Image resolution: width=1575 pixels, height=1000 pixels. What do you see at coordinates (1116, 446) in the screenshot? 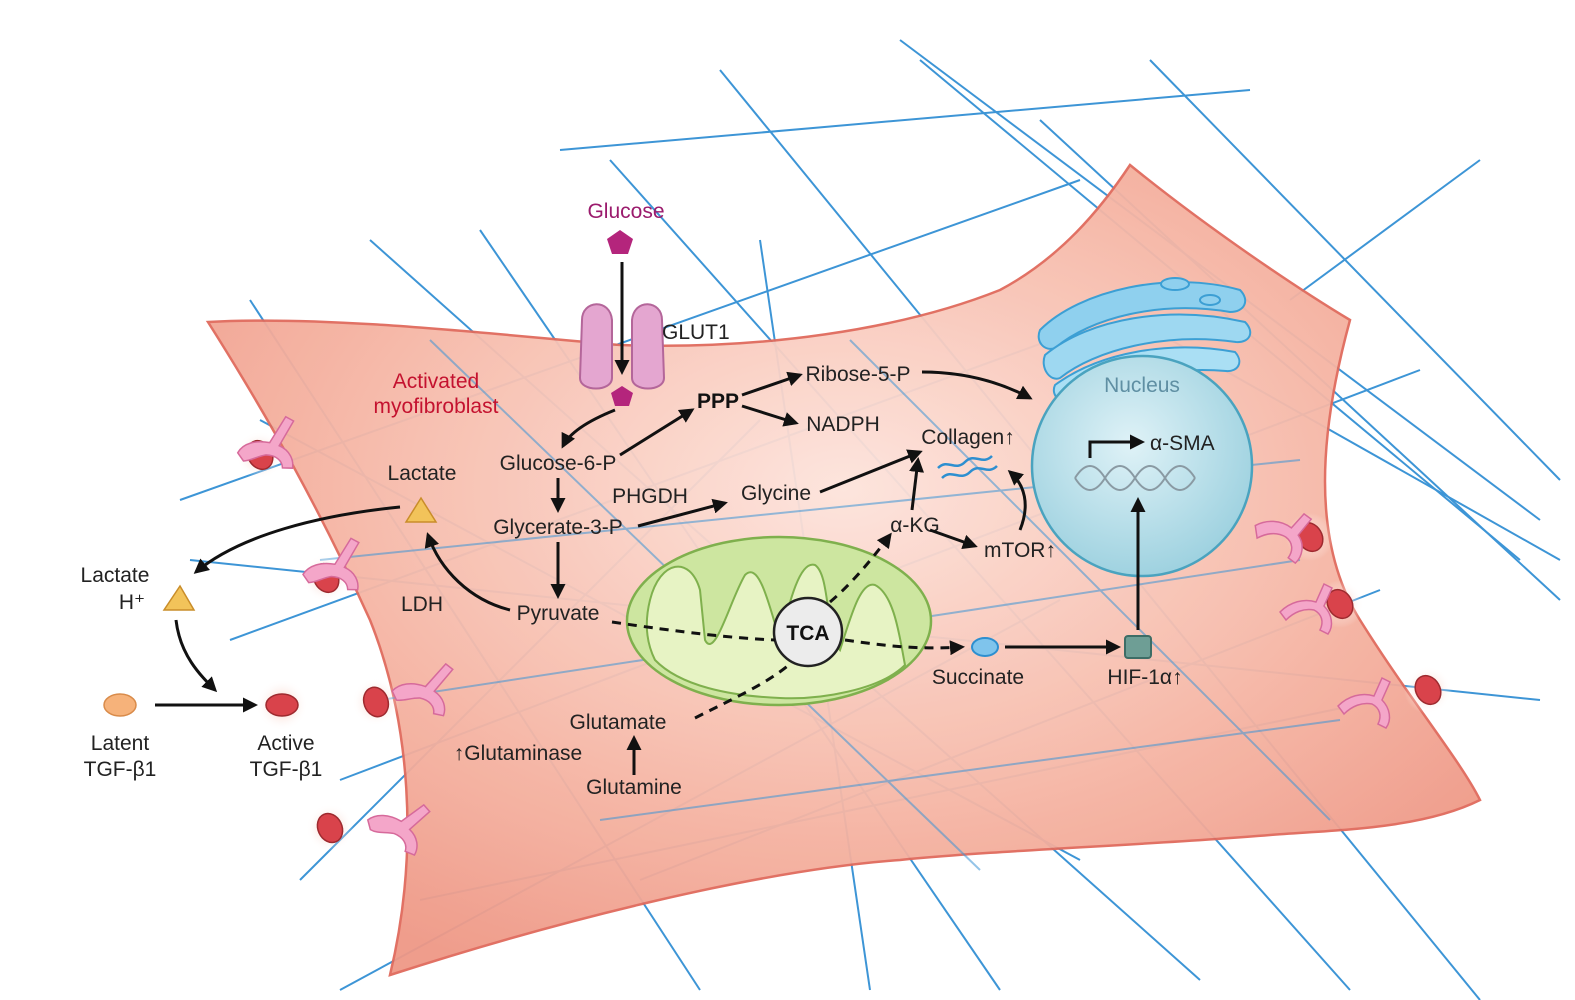
I see `asma-promoter-arrow` at bounding box center [1116, 446].